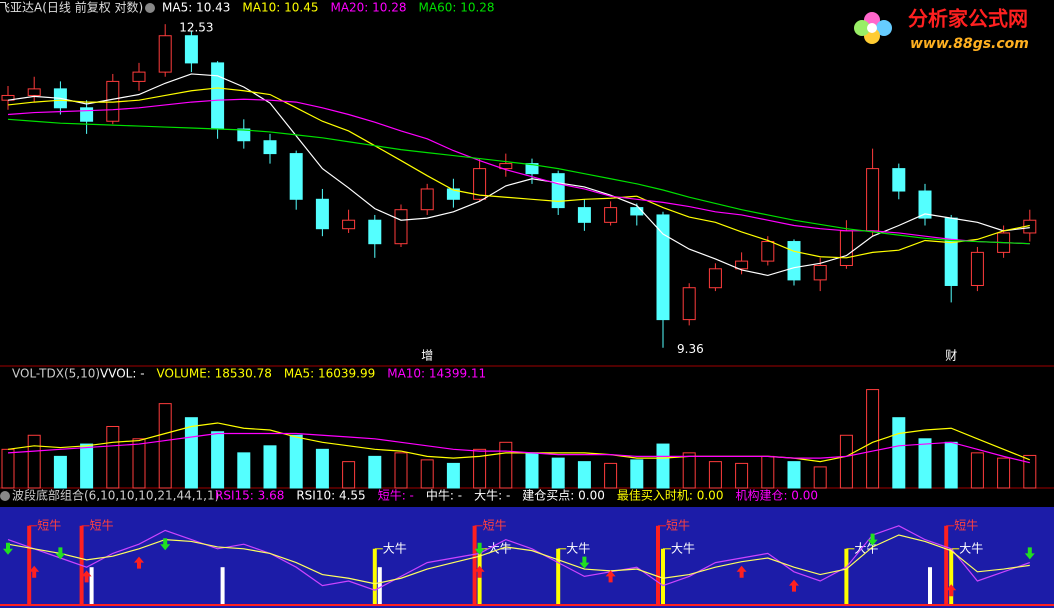 The height and width of the screenshot is (608, 1054). Describe the element at coordinates (368, 8) in the screenshot. I see `legend-item: MA20: 10.28` at that location.